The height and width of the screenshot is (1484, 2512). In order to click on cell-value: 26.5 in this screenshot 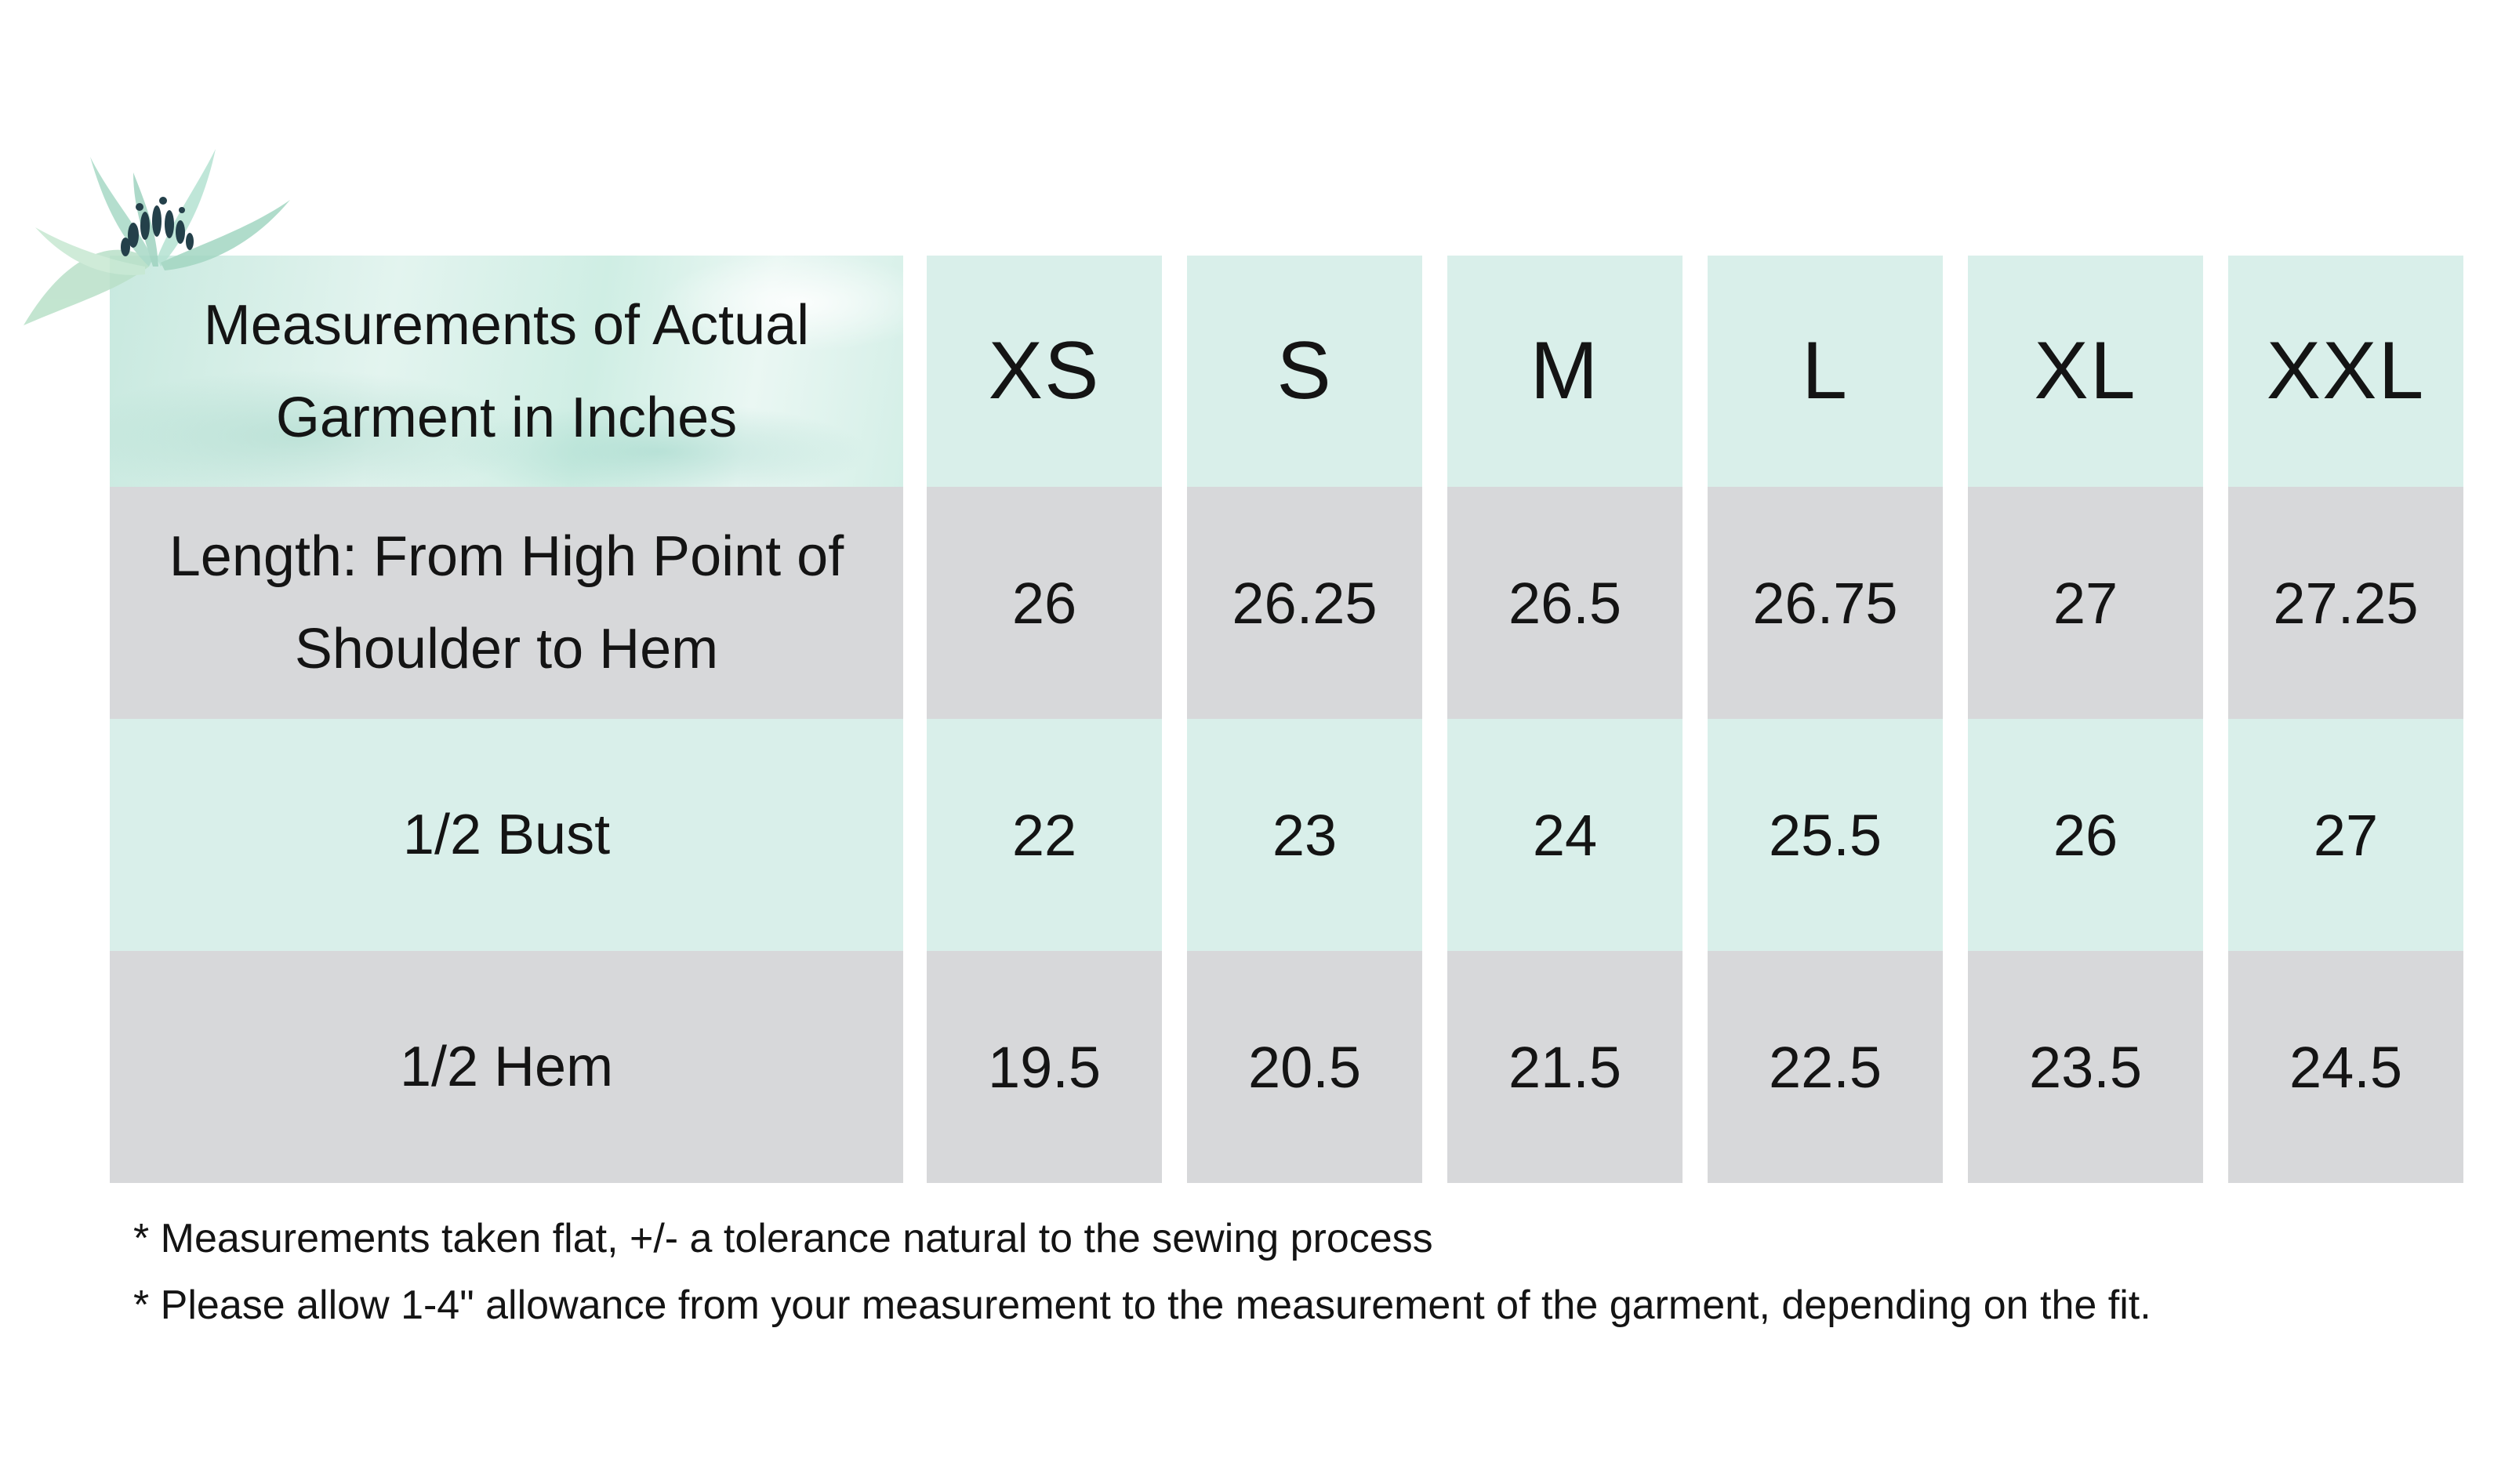, I will do `click(1565, 603)`.